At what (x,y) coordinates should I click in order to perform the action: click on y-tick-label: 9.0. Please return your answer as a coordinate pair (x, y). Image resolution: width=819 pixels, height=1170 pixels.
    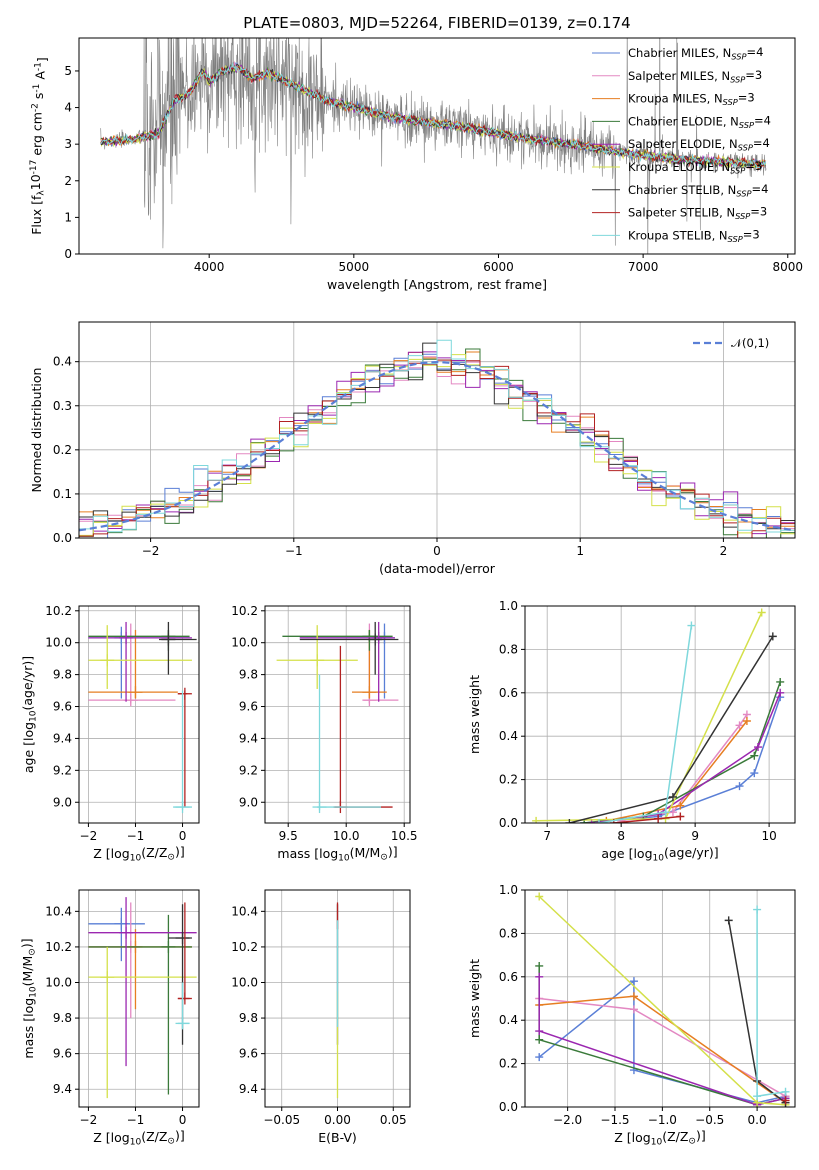
    Looking at the image, I should click on (62, 802).